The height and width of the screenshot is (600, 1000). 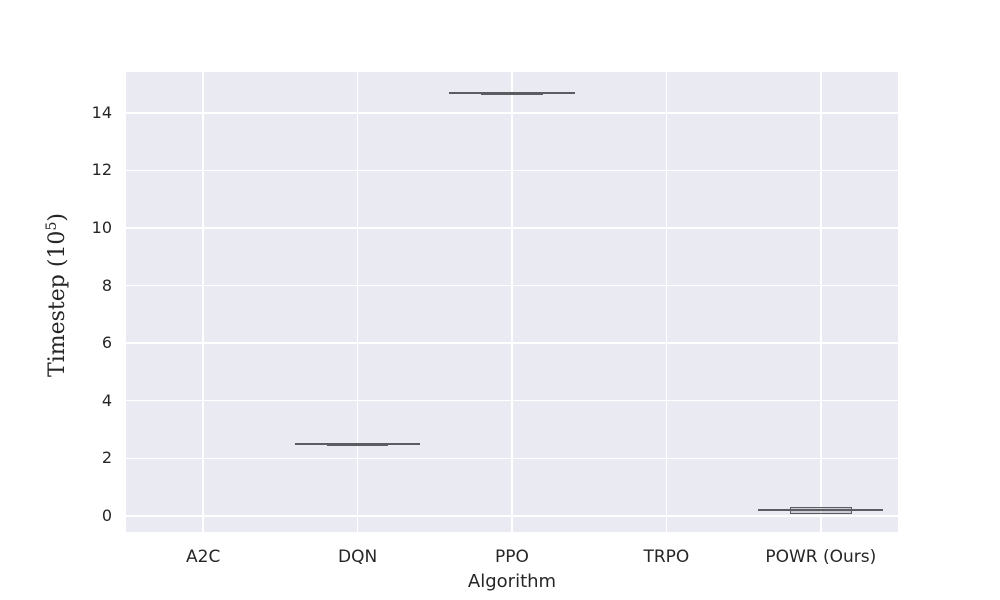 I want to click on x-tick-label: TRPO, so click(x=666, y=557).